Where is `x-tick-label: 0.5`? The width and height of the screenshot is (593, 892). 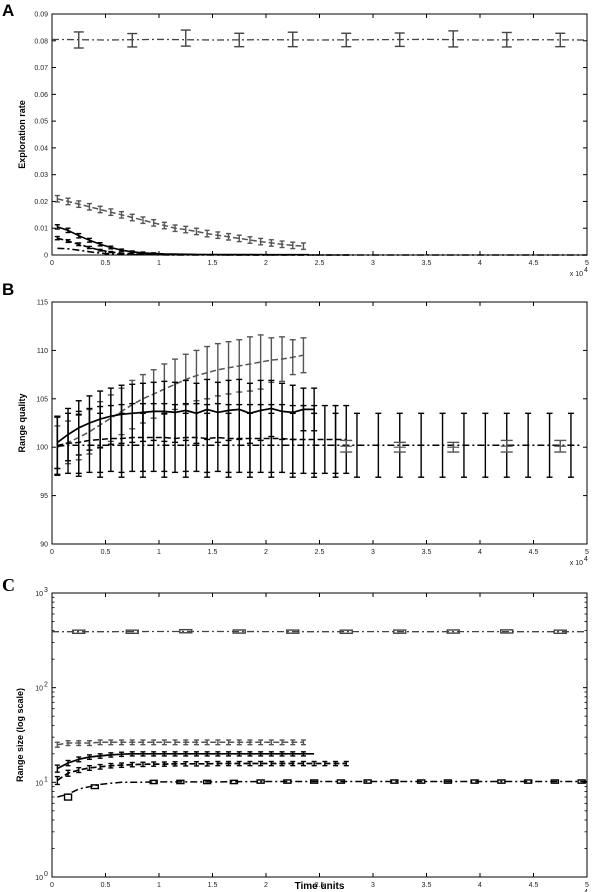
x-tick-label: 0.5 is located at coordinates (106, 552).